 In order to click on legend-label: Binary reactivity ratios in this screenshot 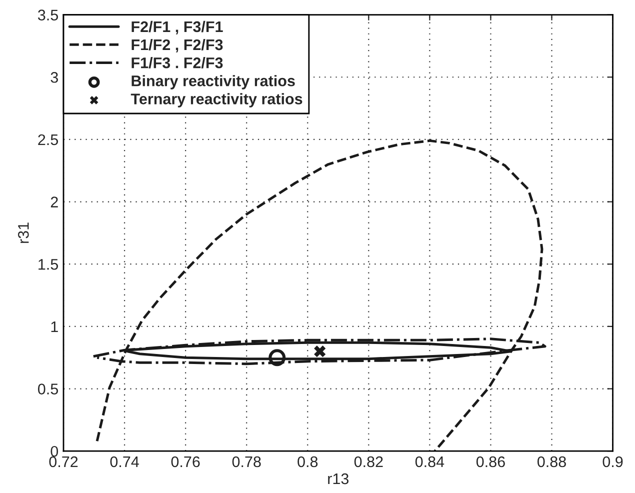, I will do `click(213, 82)`.